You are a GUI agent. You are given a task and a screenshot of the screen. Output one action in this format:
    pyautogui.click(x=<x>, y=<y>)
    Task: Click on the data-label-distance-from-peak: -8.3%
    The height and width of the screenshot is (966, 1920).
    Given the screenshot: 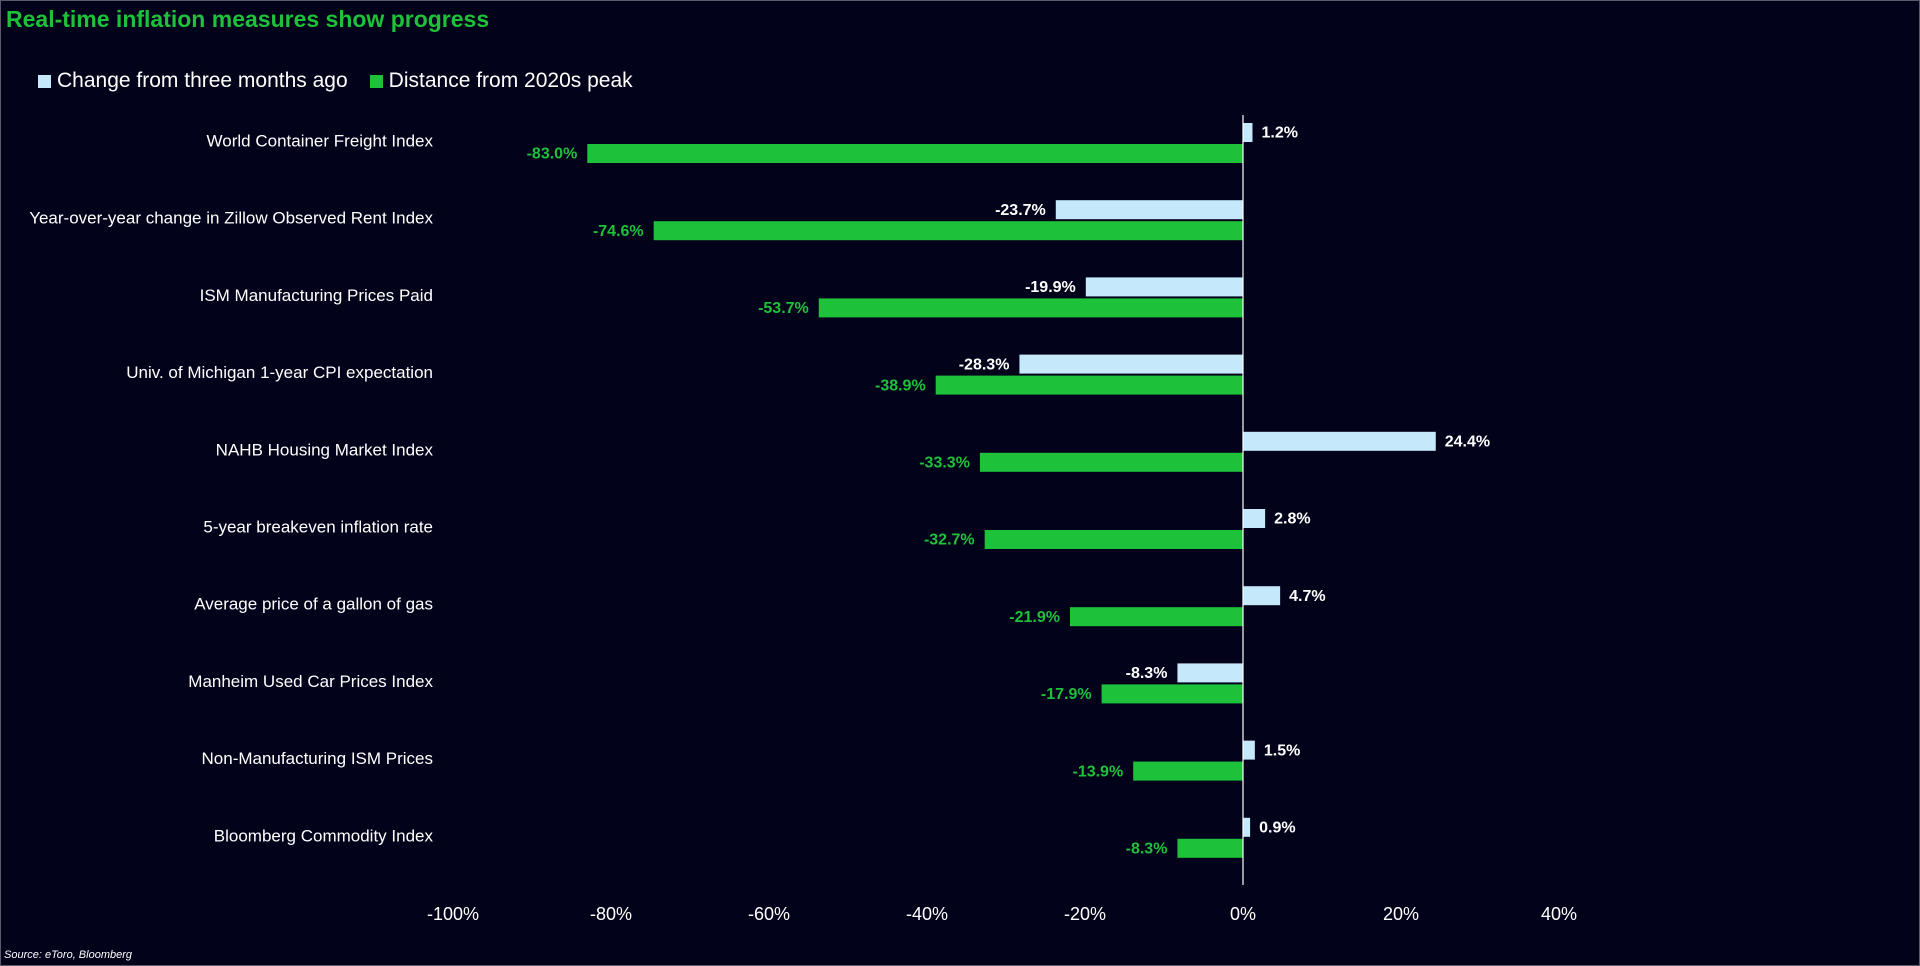 What is the action you would take?
    pyautogui.click(x=1147, y=849)
    